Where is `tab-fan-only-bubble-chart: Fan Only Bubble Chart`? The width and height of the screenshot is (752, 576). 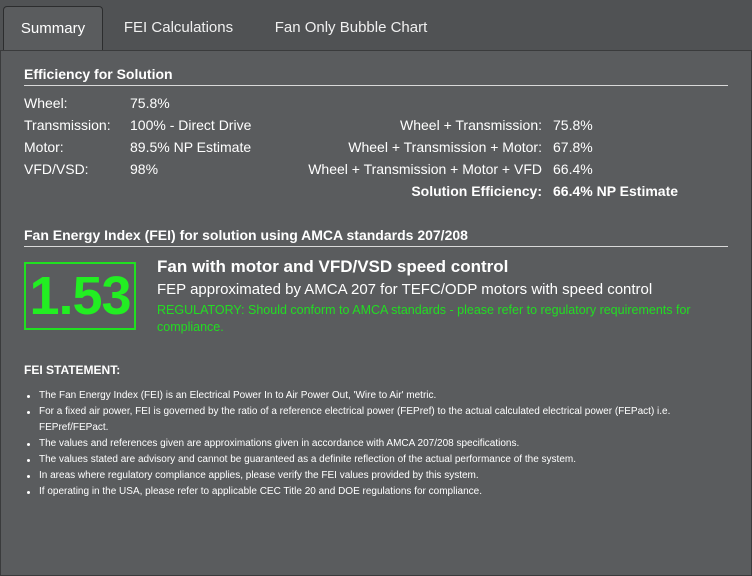
tab-fan-only-bubble-chart: Fan Only Bubble Chart is located at coordinates (351, 27).